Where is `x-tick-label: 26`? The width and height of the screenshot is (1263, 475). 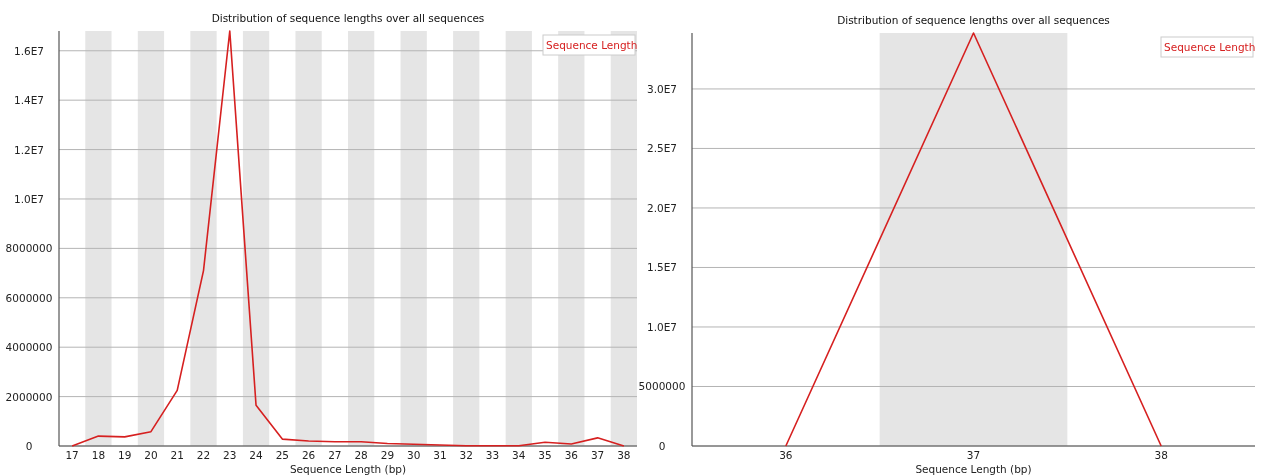
x-tick-label: 26 is located at coordinates (308, 455).